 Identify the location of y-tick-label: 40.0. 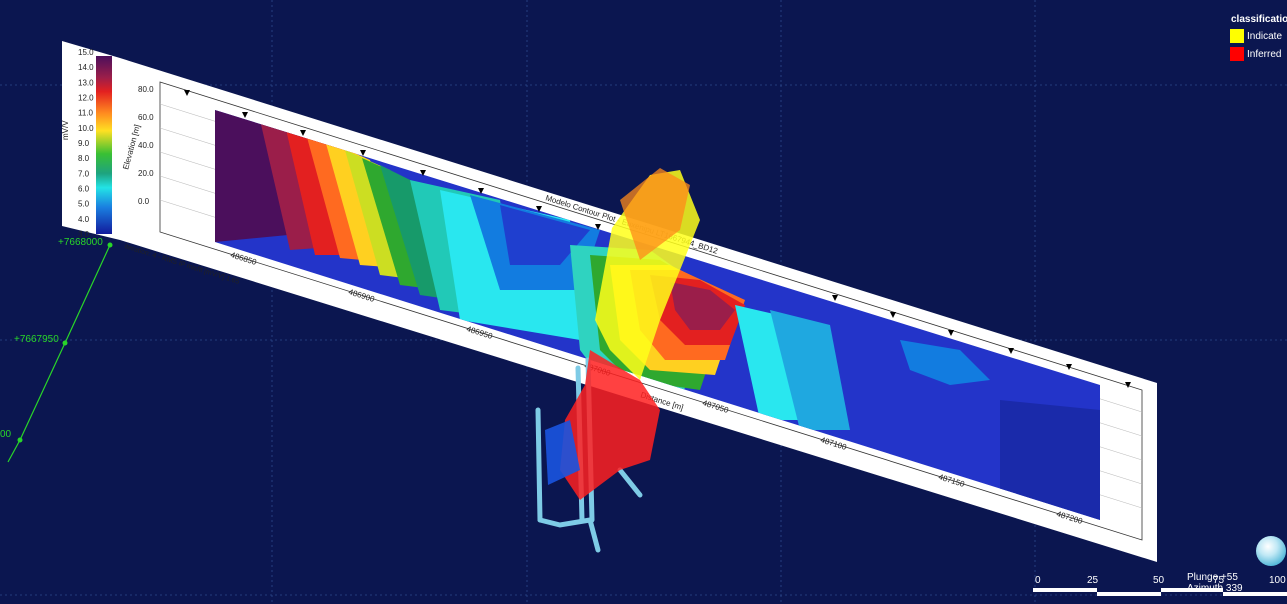
(146, 145).